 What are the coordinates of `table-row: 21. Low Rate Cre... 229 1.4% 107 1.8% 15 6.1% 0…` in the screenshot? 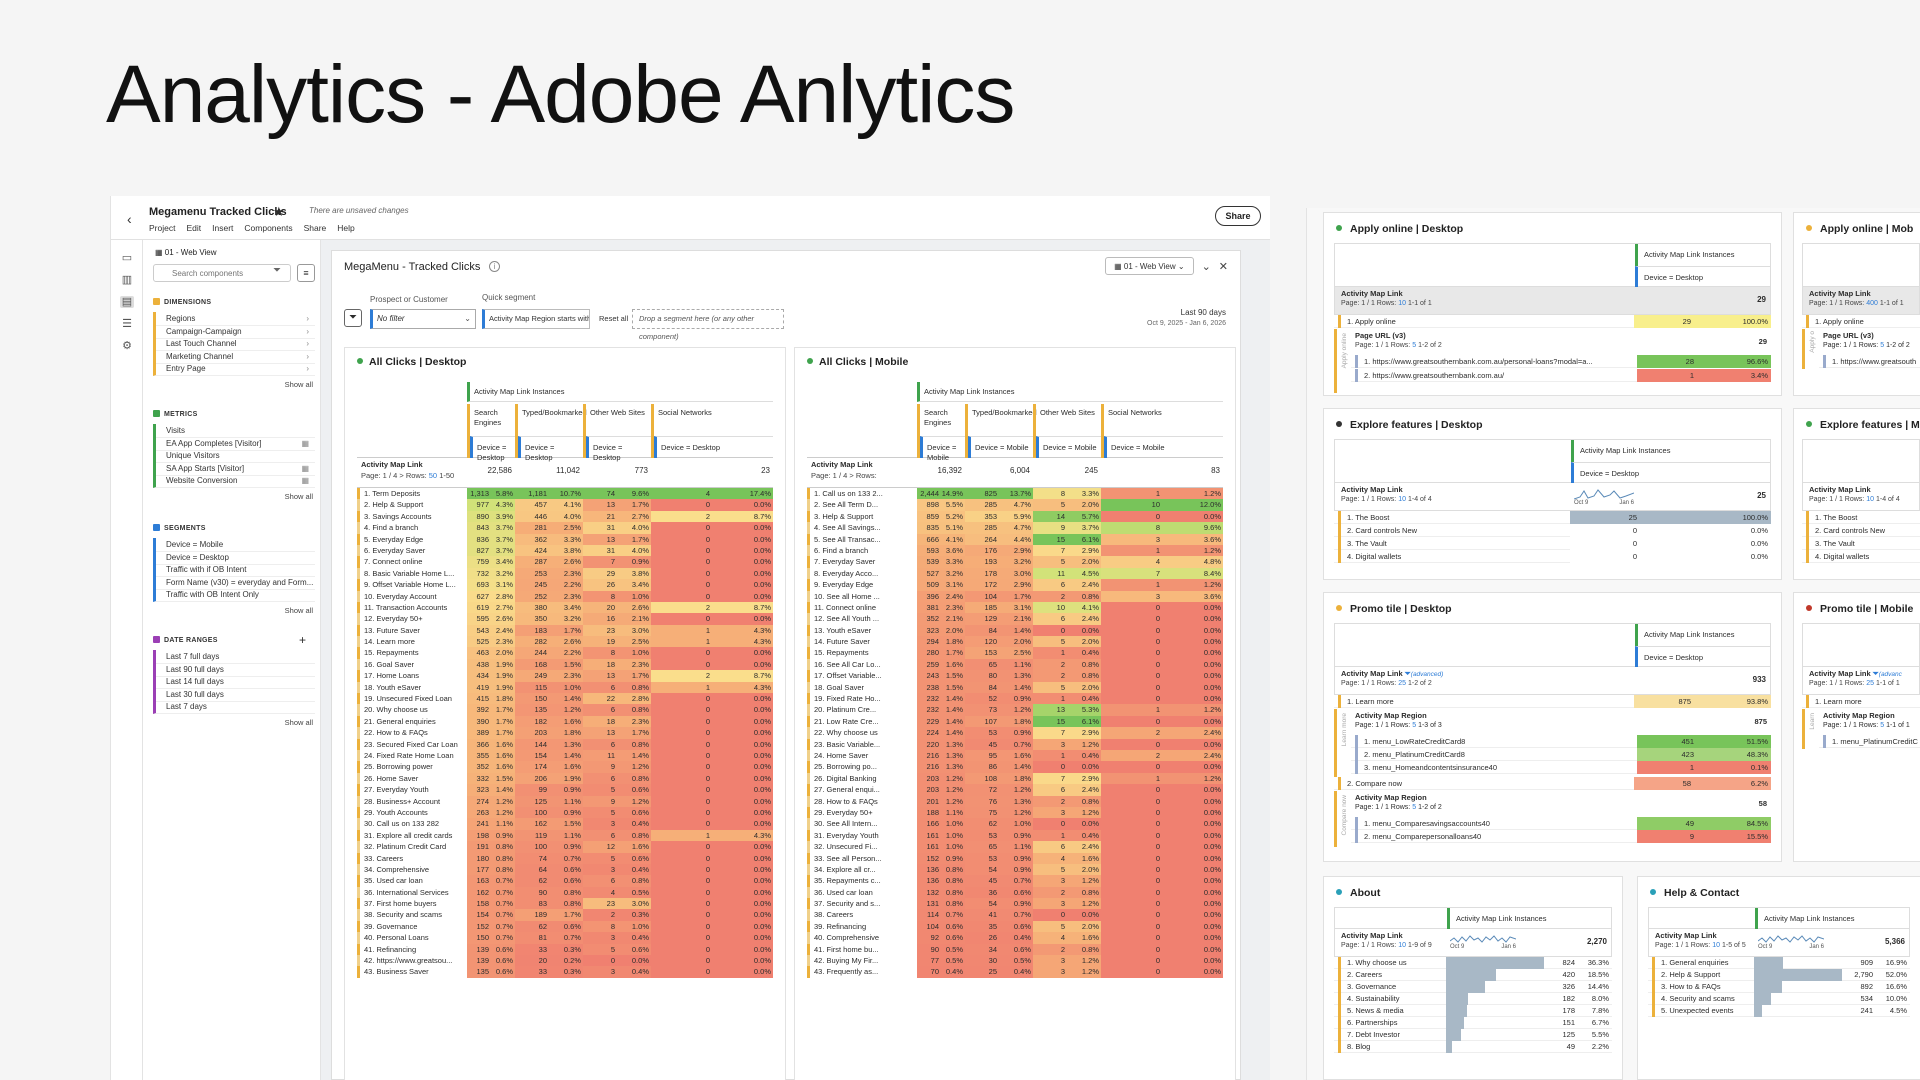 It's located at (1015, 721).